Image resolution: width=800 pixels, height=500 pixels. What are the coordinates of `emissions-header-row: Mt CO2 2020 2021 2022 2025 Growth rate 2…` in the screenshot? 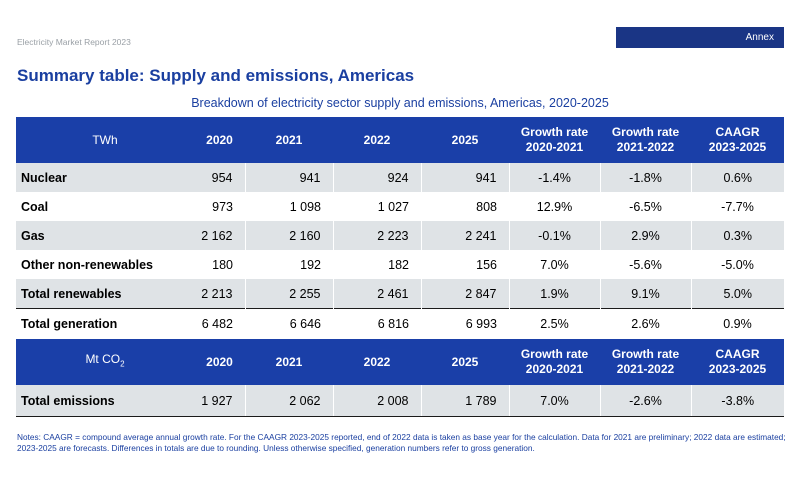 It's located at (400, 362).